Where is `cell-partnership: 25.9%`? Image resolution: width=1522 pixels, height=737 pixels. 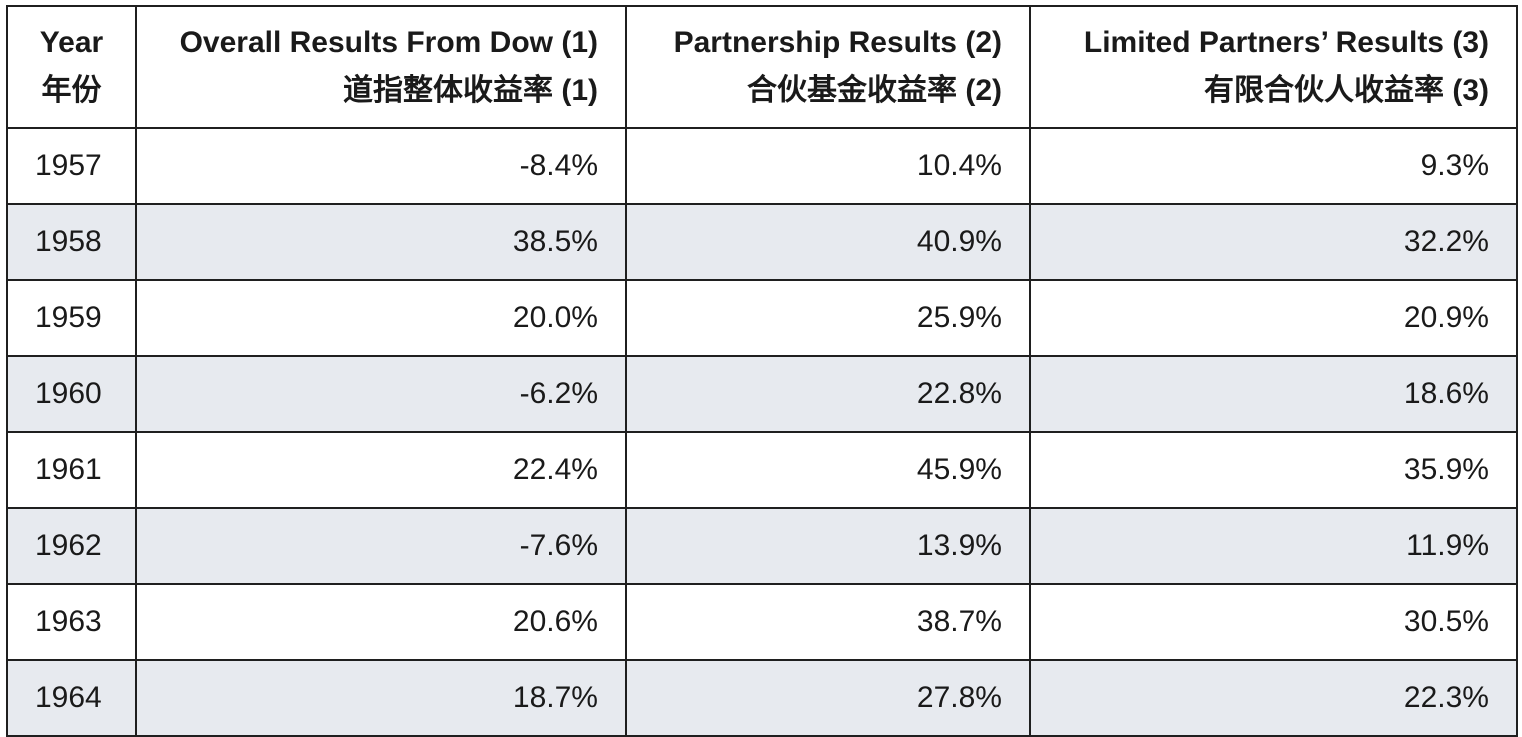
cell-partnership: 25.9% is located at coordinates (828, 318).